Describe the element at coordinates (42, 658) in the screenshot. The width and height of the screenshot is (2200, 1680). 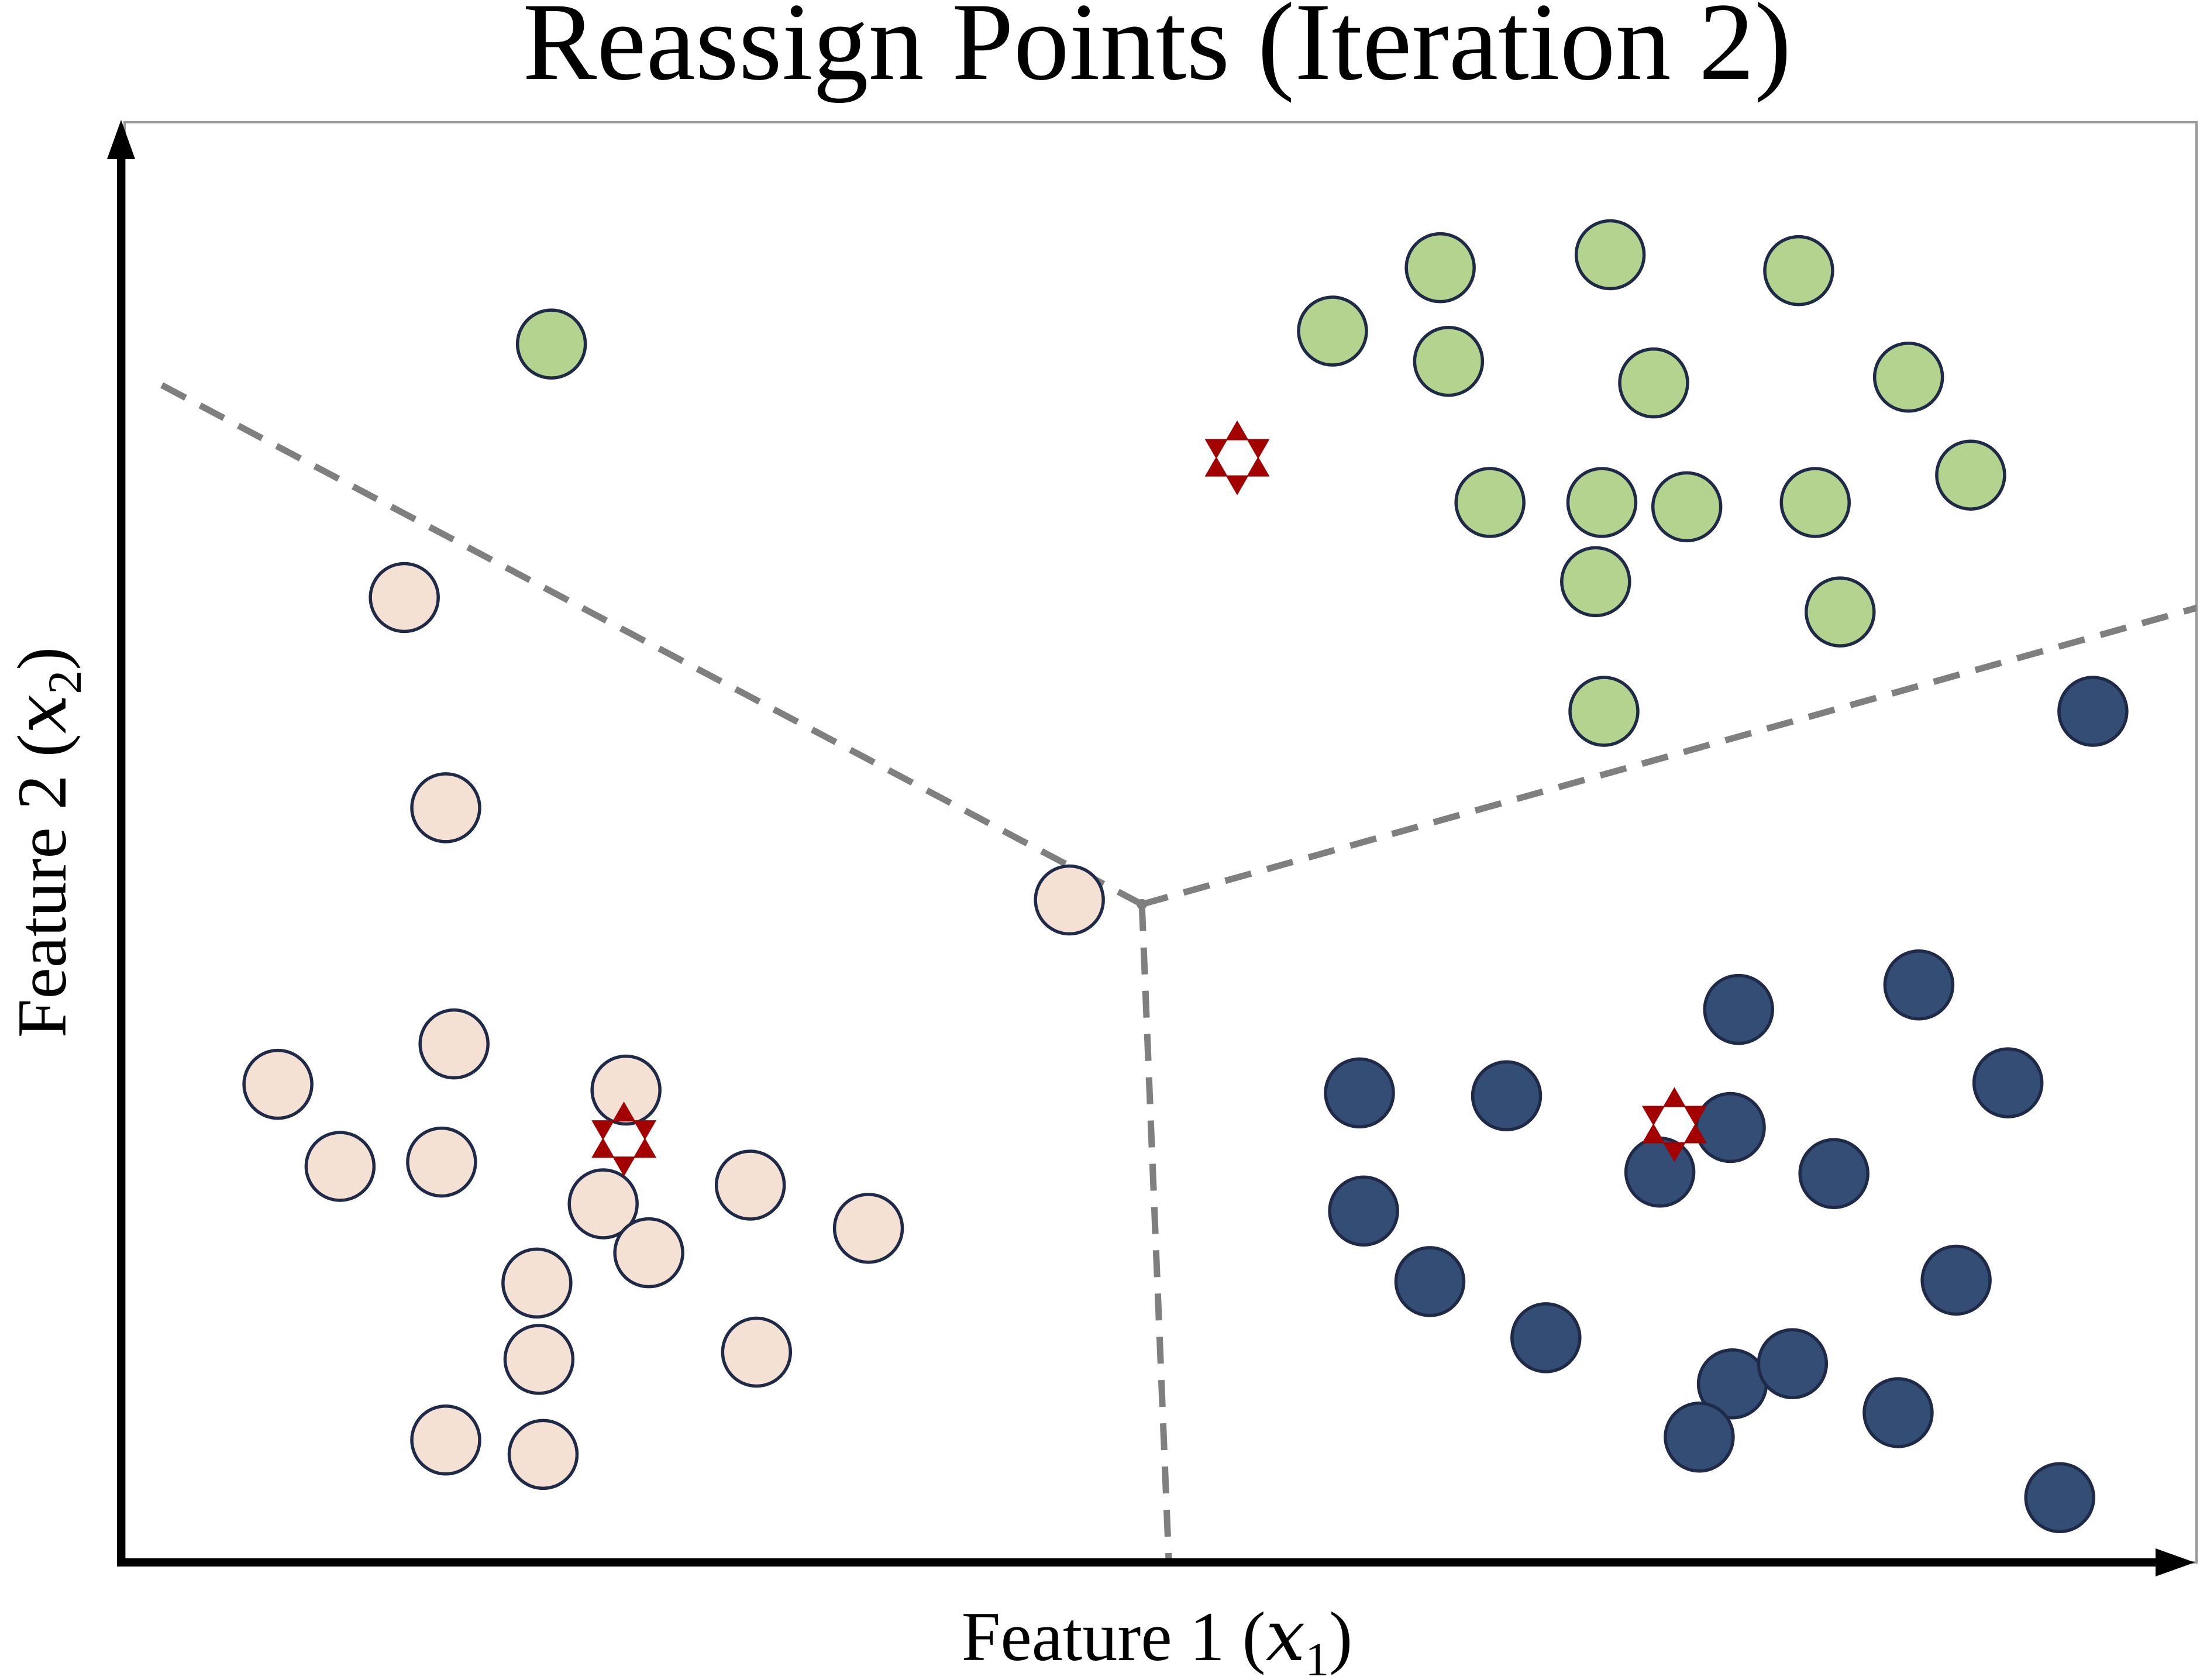
I see `y-axis-label-close: )` at that location.